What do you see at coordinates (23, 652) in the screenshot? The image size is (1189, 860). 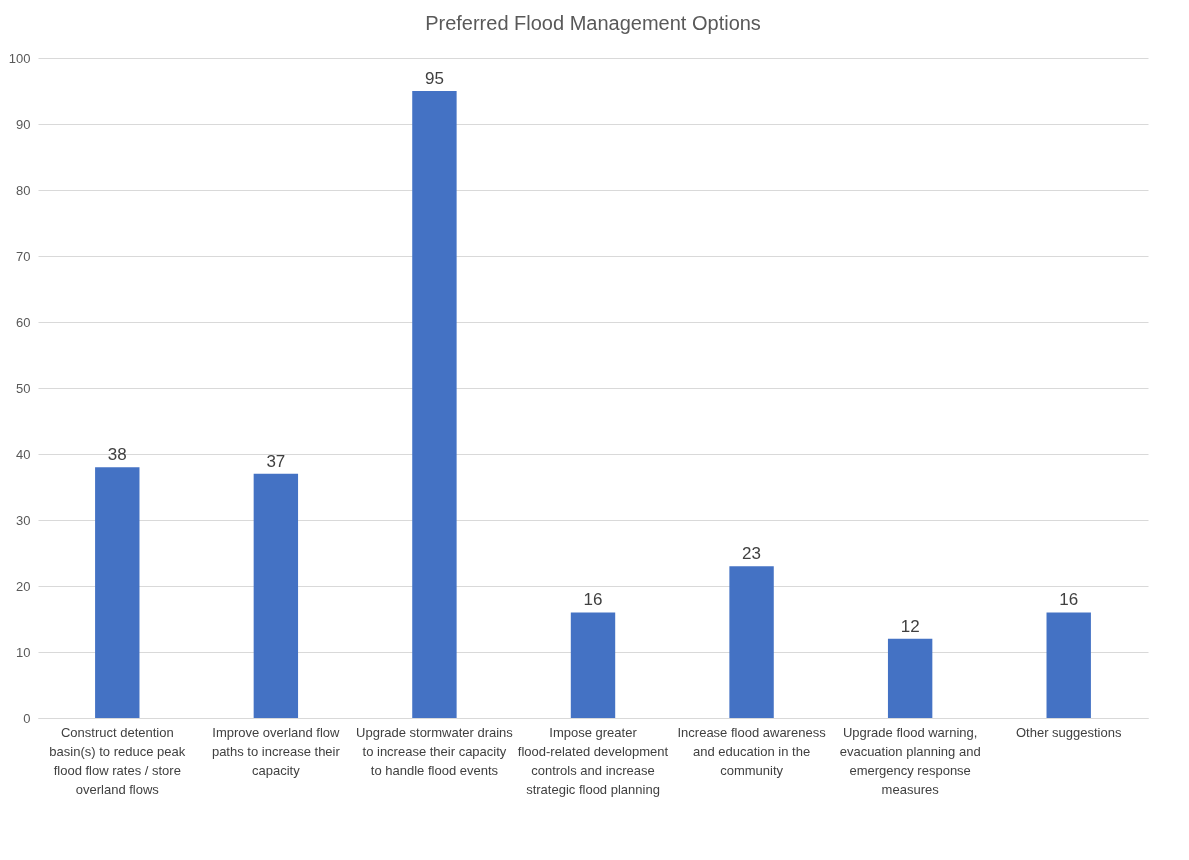 I see `y-tick-label: 10` at bounding box center [23, 652].